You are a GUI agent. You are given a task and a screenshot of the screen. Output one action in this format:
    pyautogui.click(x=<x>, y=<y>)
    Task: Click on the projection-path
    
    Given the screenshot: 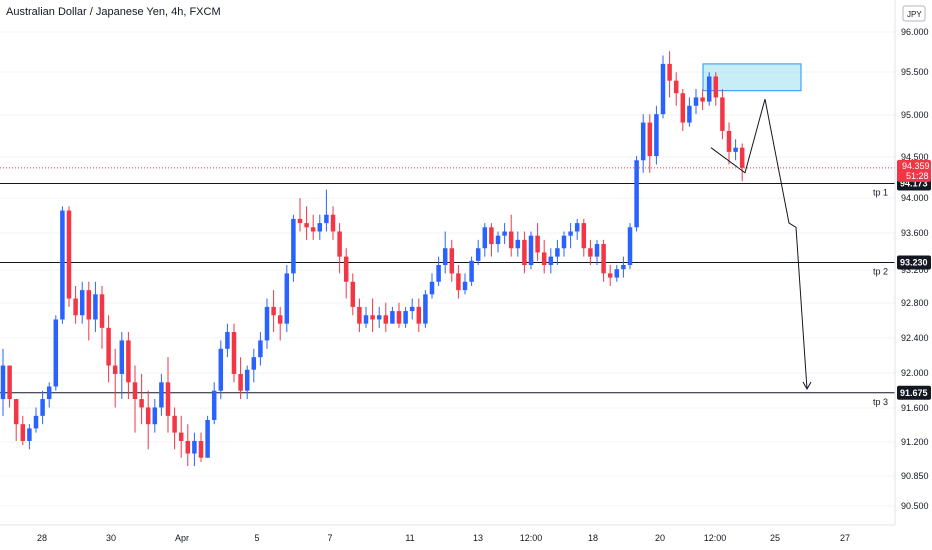 What is the action you would take?
    pyautogui.click(x=759, y=244)
    